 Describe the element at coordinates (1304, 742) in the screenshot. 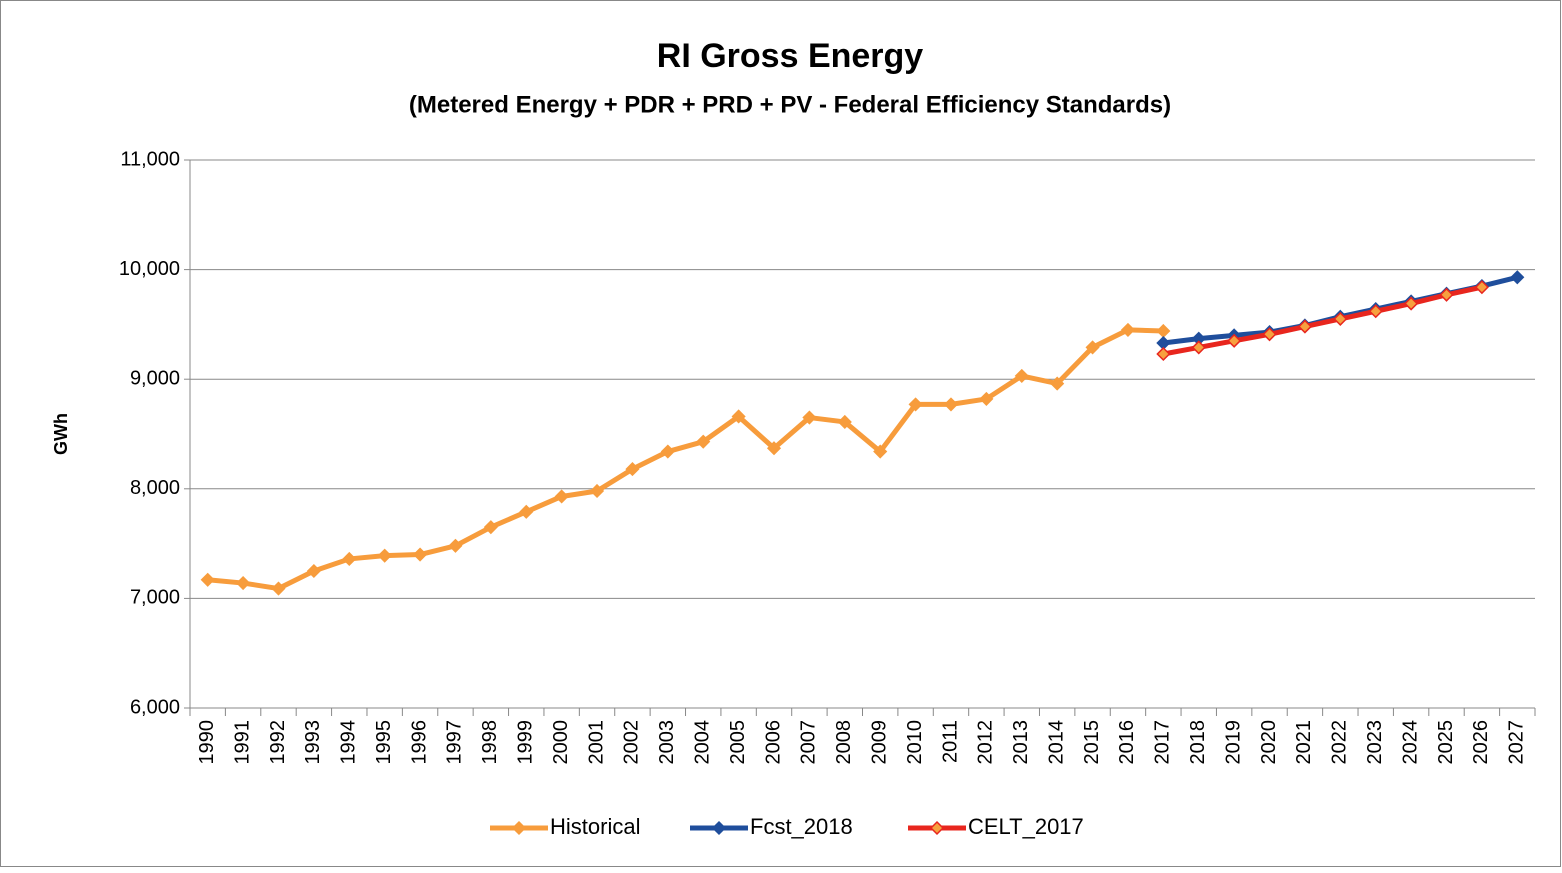

I see `x-tick-label: 2021` at that location.